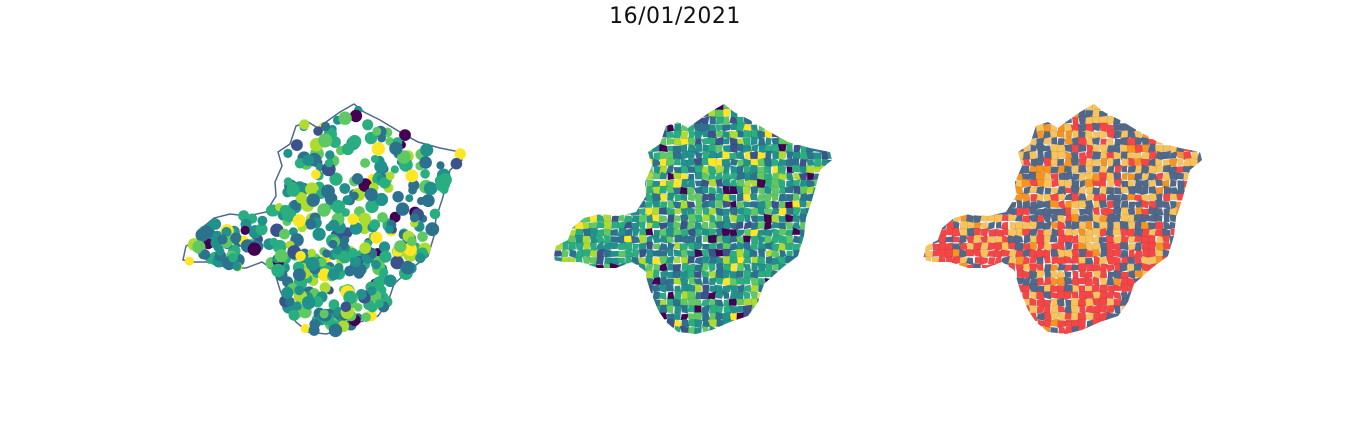 The width and height of the screenshot is (1350, 444). I want to click on map-panel-categorical, so click(1062, 219).